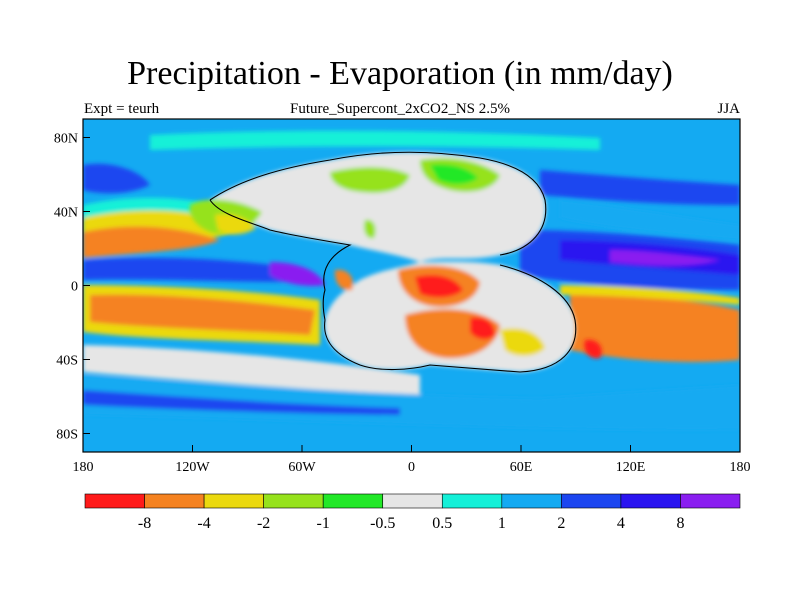 The image size is (800, 600). I want to click on colorbar-label: 0.5, so click(442, 523).